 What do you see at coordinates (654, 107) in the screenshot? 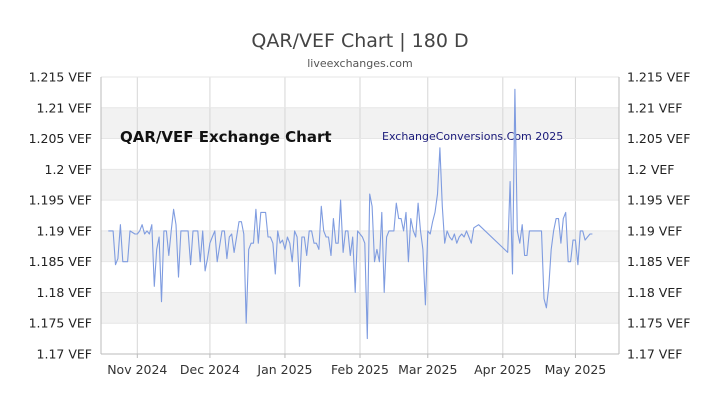
I see `y-tick-label-right: 1.21 VEF` at bounding box center [654, 107].